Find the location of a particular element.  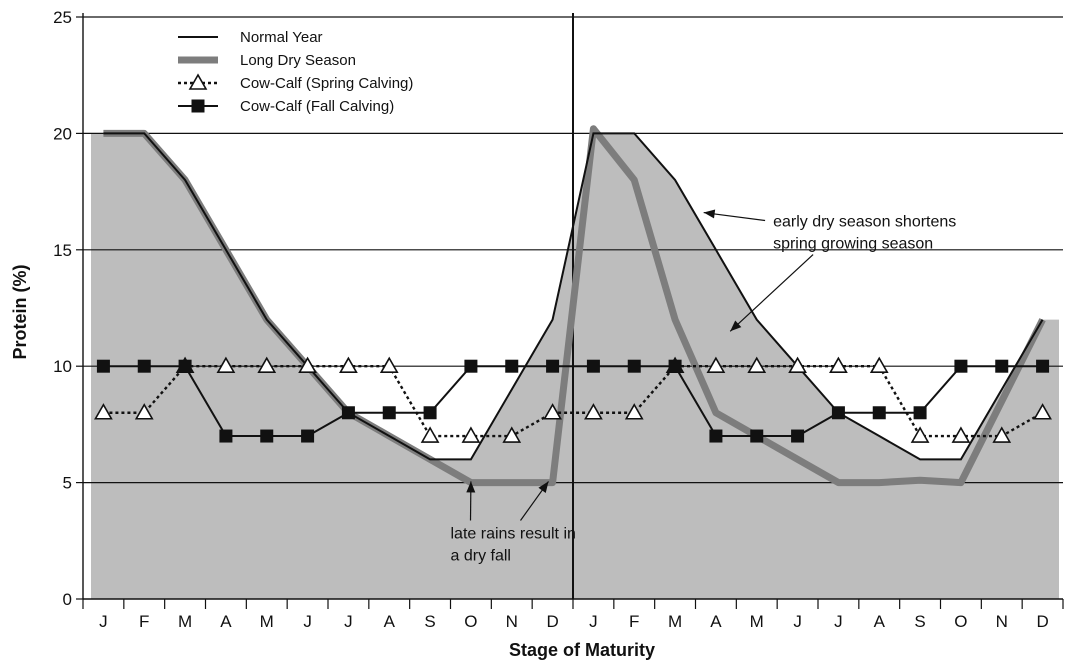

y-tick-label: 25 is located at coordinates (62, 17).